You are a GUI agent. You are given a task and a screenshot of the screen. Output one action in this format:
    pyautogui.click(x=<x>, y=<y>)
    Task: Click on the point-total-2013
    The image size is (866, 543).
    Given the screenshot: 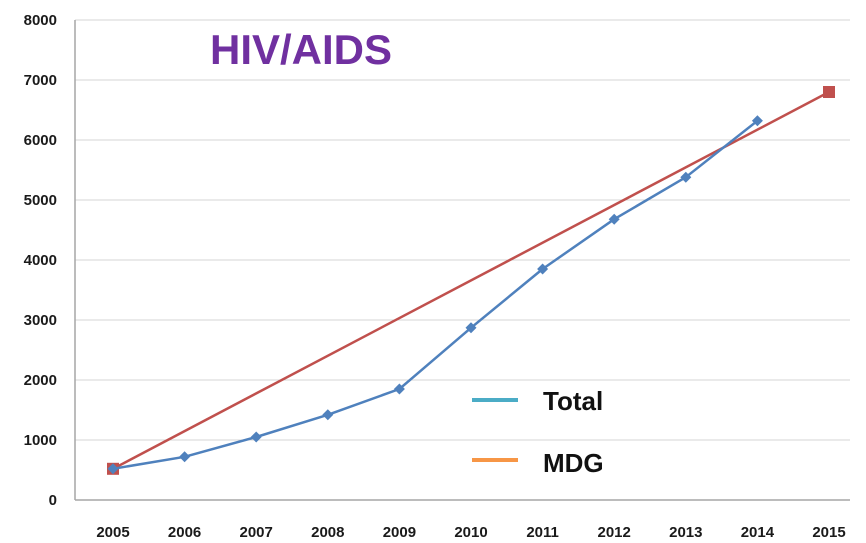 What is the action you would take?
    pyautogui.click(x=686, y=177)
    